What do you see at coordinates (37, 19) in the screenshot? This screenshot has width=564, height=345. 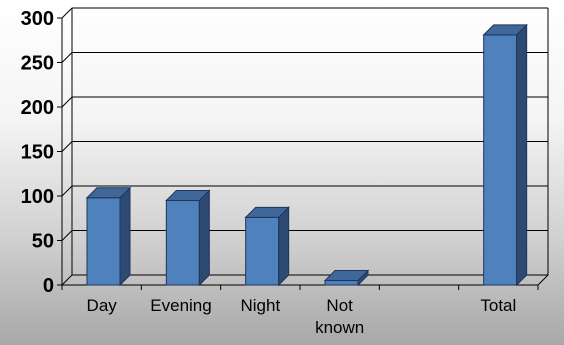 I see `y-tick-label: 300` at bounding box center [37, 19].